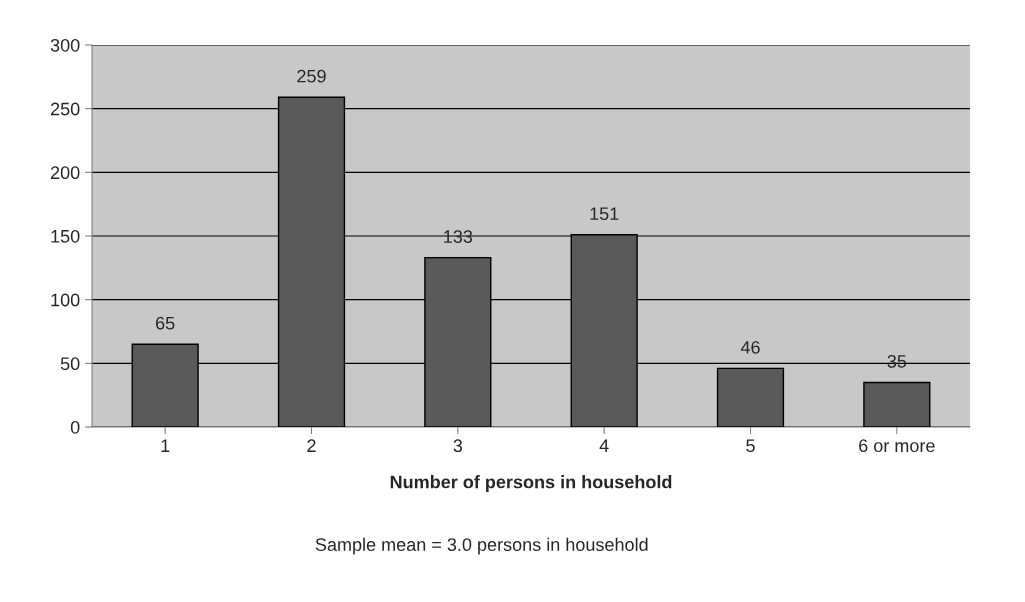  What do you see at coordinates (165, 445) in the screenshot?
I see `x-tick-label: 1` at bounding box center [165, 445].